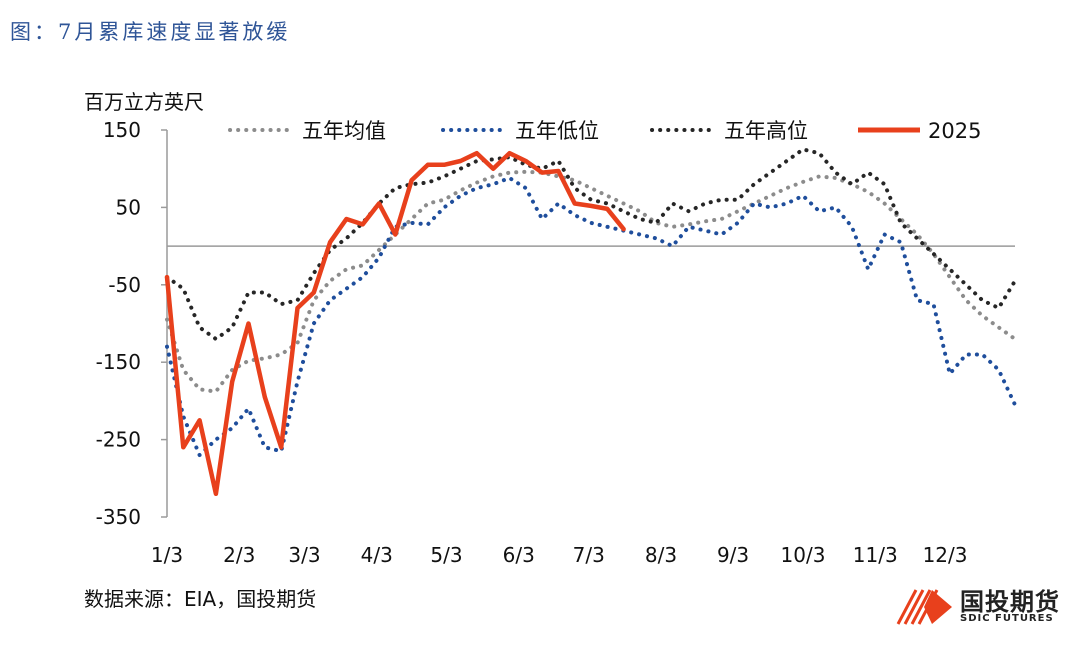 Image resolution: width=1080 pixels, height=647 pixels. What do you see at coordinates (124, 285) in the screenshot?
I see `y-tick-label: -50` at bounding box center [124, 285].